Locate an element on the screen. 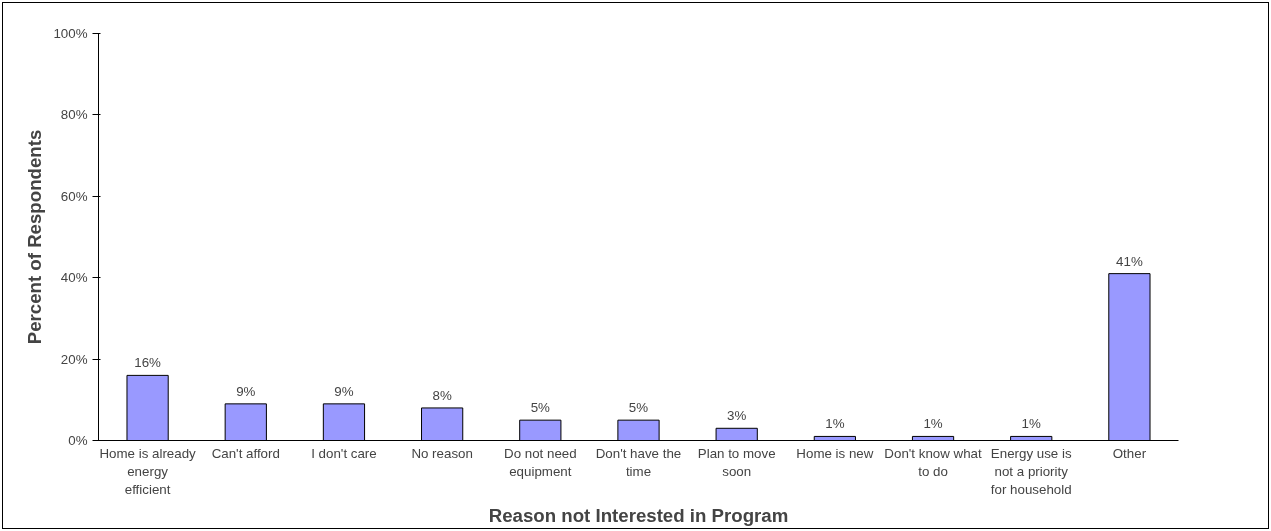  y-axis-title: Percent of Respondents is located at coordinates (35, 237).